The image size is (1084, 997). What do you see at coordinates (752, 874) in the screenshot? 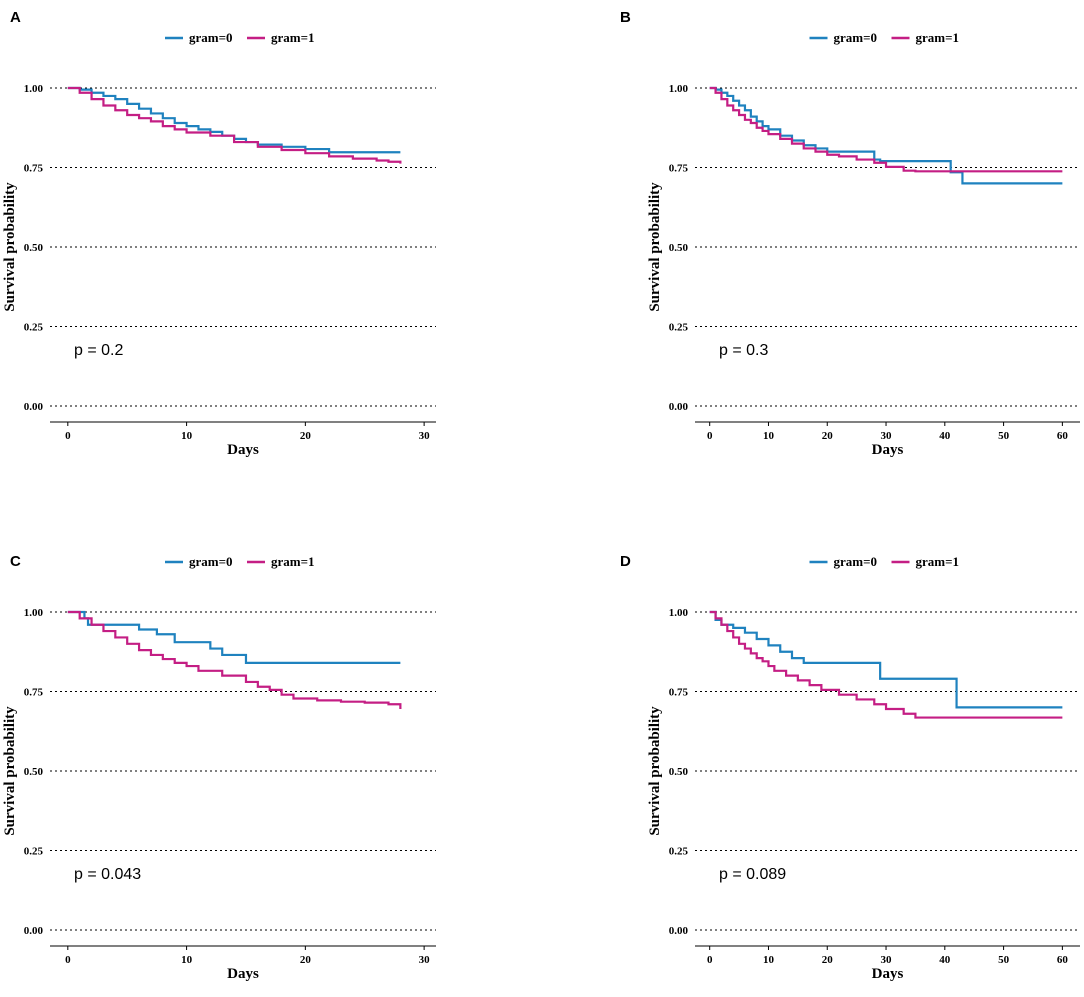
I see `p-value: p = 0.089` at bounding box center [752, 874].